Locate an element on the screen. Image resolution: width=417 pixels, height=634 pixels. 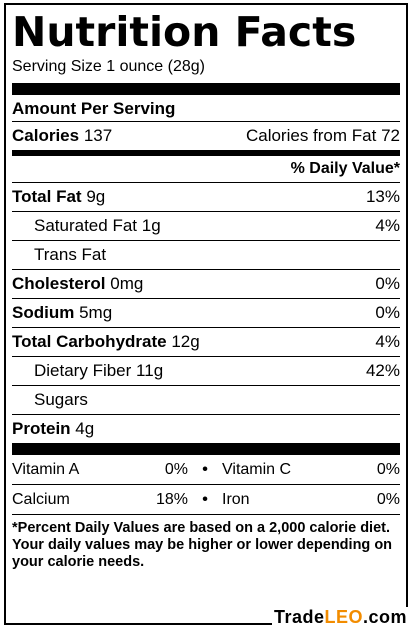
nutrient-row-total-carbohydrate: Total Carbohydrate 12g 4% is located at coordinates (206, 341).